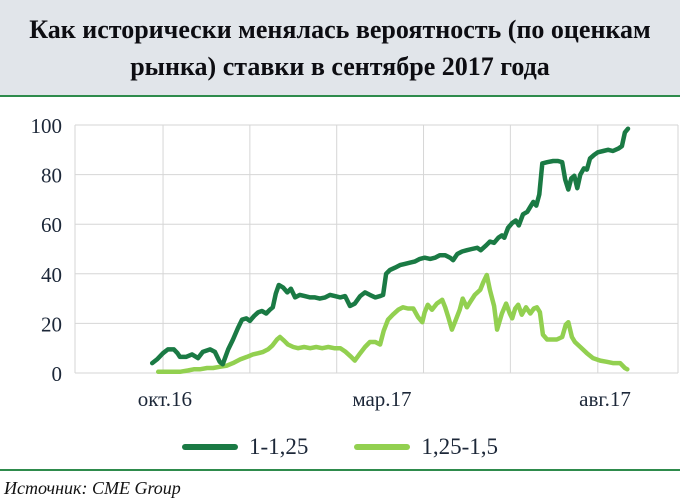 The image size is (680, 502). I want to click on y-axis-tick-label: 40, so click(51, 275).